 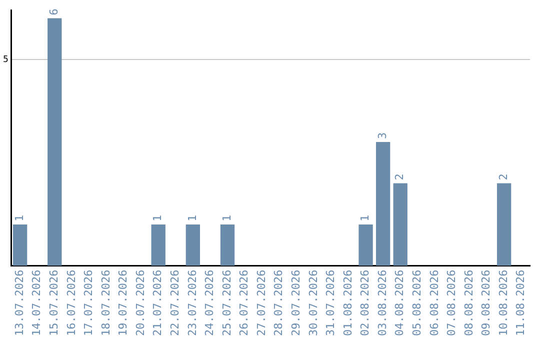 What do you see at coordinates (227, 303) in the screenshot?
I see `x-tick-label: 25.07.2026` at bounding box center [227, 303].